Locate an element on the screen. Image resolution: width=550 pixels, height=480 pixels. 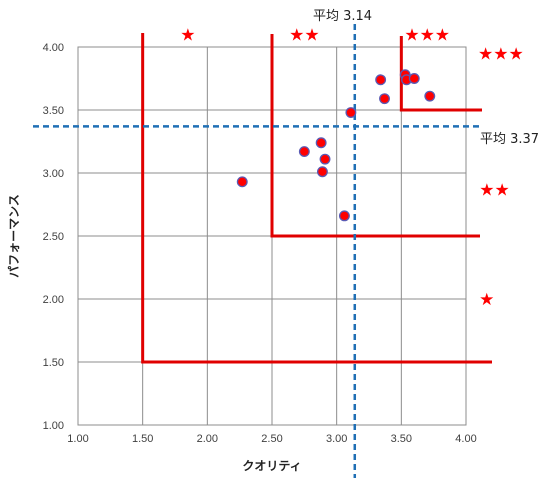
x-tick-label: 1.50 is located at coordinates (142, 439).